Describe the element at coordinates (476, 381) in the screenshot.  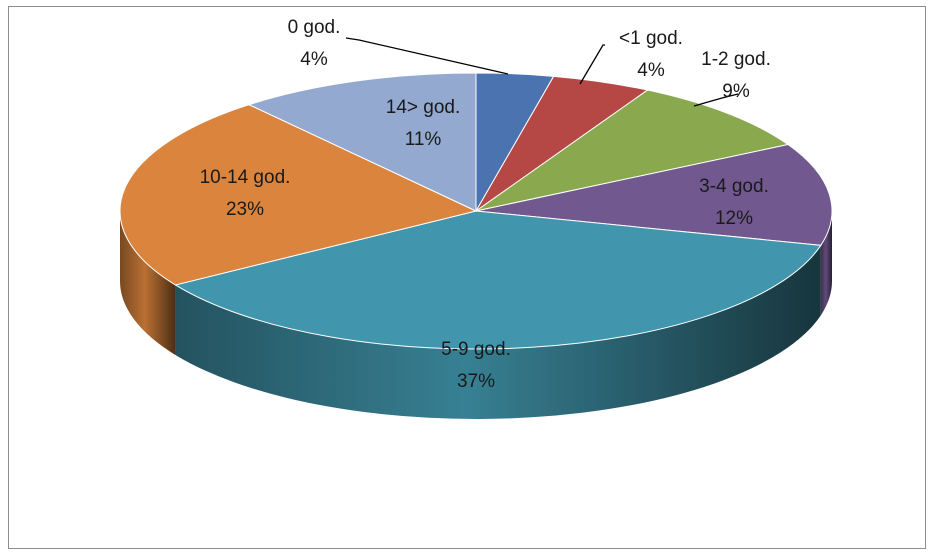
I see `slice-percent-5-9-god: 37%` at that location.